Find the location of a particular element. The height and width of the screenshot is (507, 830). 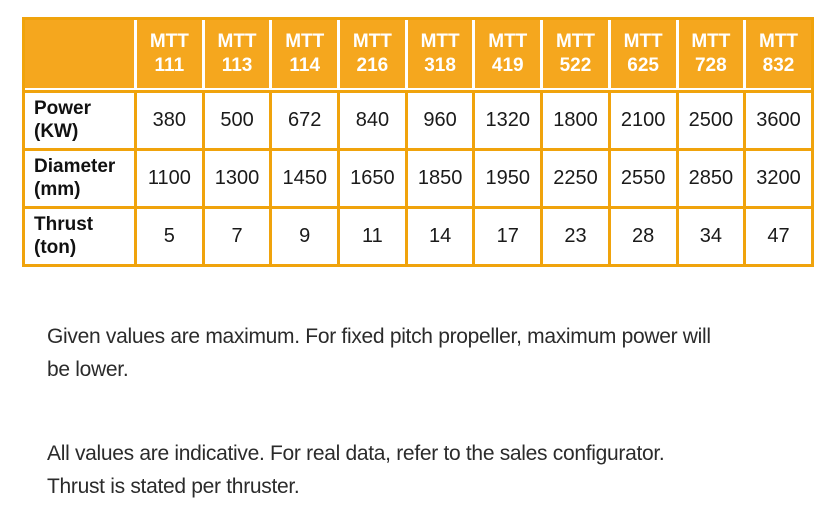

data-cell: 2550 is located at coordinates (641, 177).